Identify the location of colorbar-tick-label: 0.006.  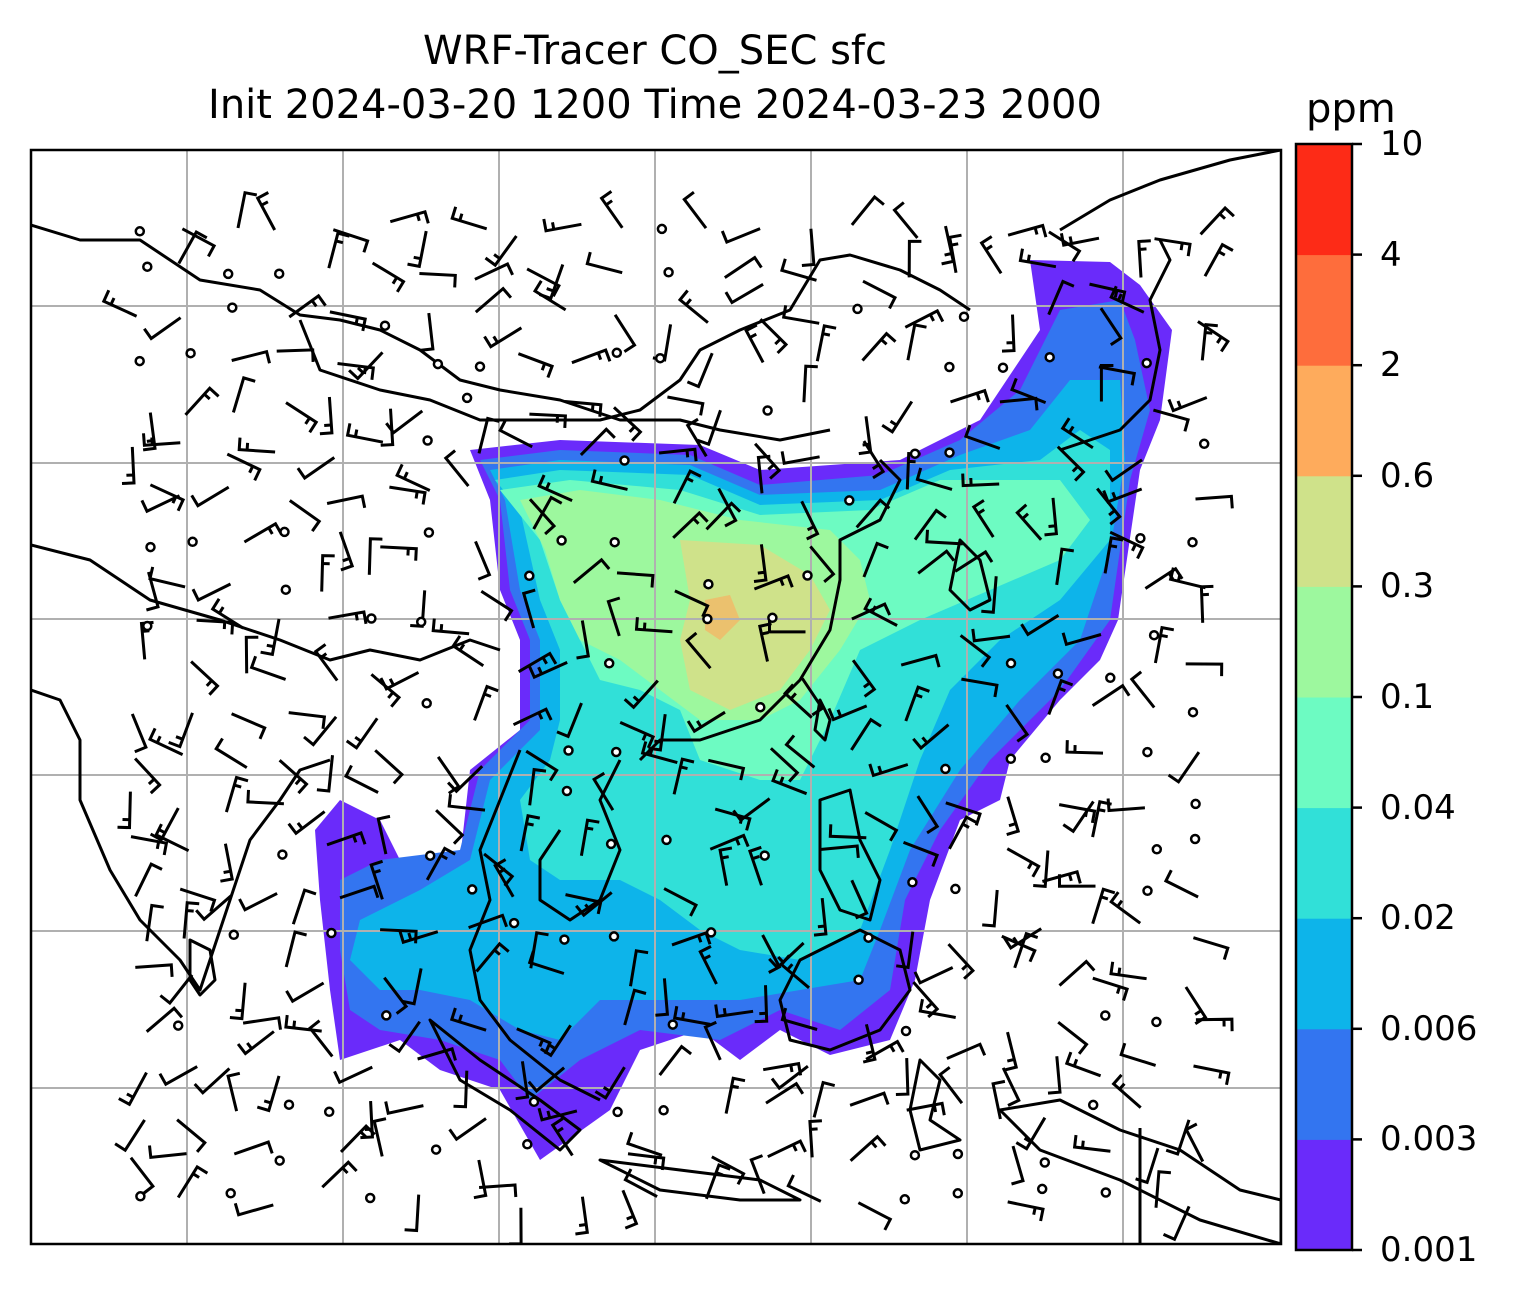
(1429, 1028).